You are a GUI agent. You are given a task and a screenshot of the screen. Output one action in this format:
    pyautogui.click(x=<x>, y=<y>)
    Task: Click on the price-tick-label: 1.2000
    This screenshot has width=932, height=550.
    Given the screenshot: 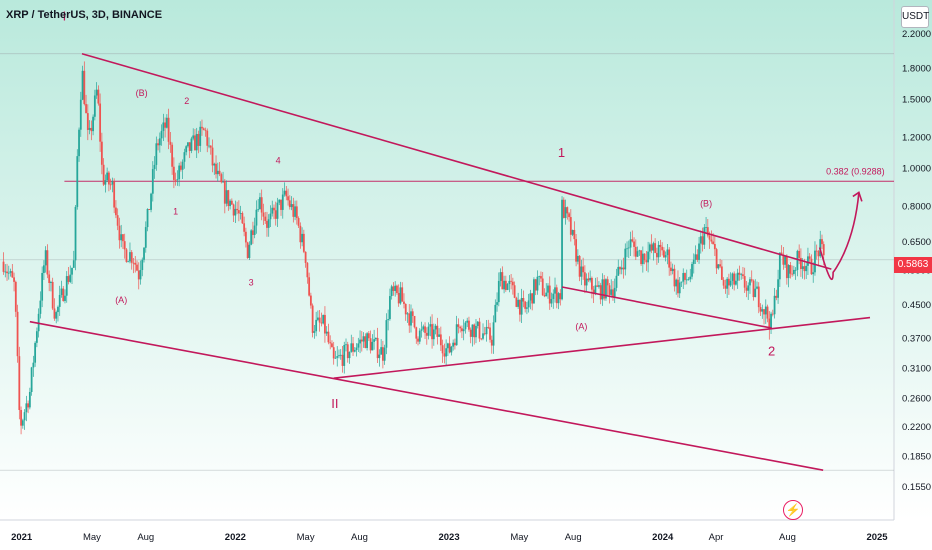 What is the action you would take?
    pyautogui.click(x=916, y=137)
    